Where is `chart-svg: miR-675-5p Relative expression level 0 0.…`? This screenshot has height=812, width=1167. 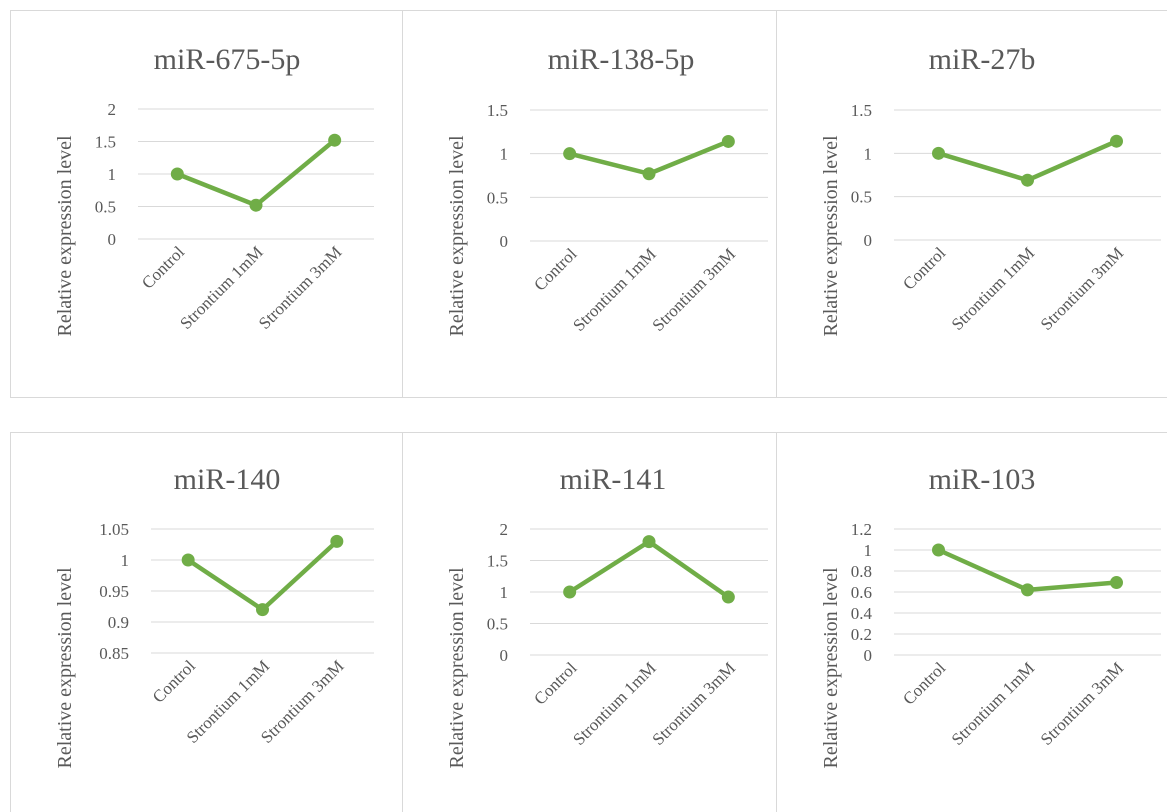
chart-svg: miR-675-5p Relative expression level 0 0.… is located at coordinates (214, 190).